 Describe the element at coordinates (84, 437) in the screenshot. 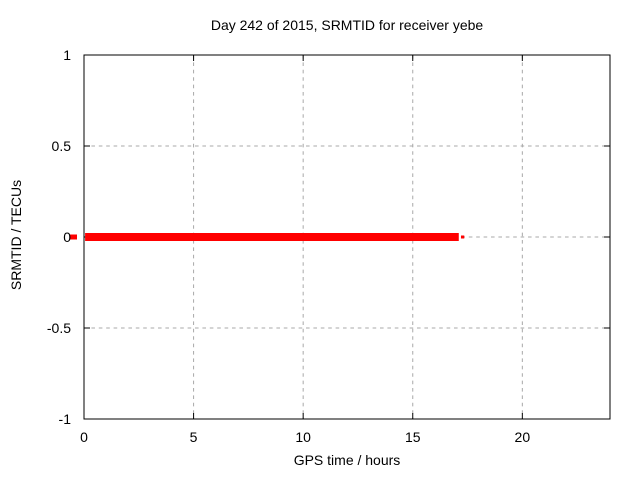

I see `x-tick-label: 0` at that location.